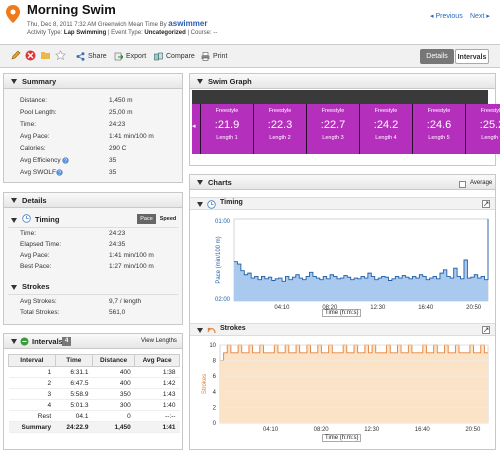 The height and width of the screenshot is (454, 500). What do you see at coordinates (14, 220) in the screenshot?
I see `timing-collapse-icon` at bounding box center [14, 220].